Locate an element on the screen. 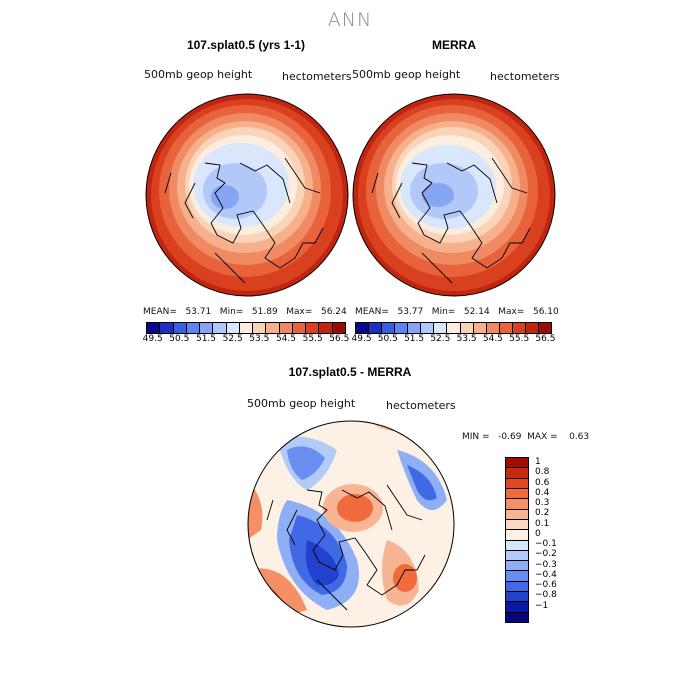 This screenshot has height=700, width=700. colorbar-tick-label: 0.3 is located at coordinates (542, 503).